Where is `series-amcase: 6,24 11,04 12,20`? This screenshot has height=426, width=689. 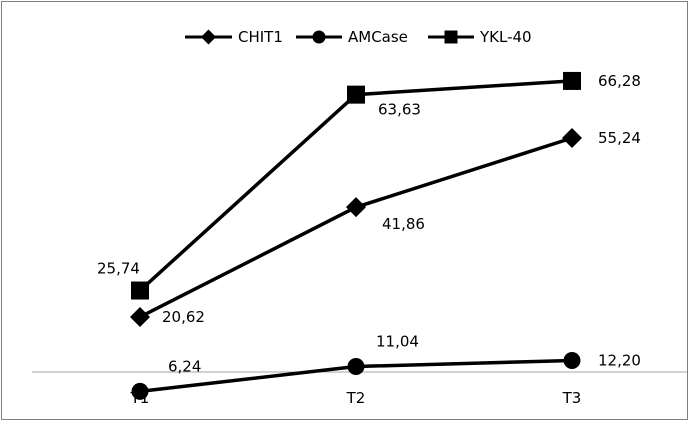 series-amcase: 6,24 11,04 12,20 is located at coordinates (386, 366).